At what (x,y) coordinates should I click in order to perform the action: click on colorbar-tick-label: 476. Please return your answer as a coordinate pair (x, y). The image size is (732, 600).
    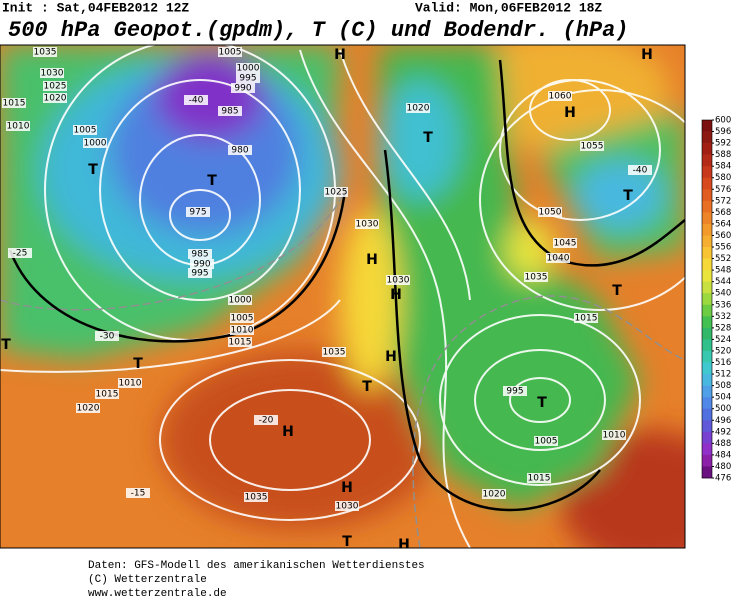
    Looking at the image, I should click on (723, 479).